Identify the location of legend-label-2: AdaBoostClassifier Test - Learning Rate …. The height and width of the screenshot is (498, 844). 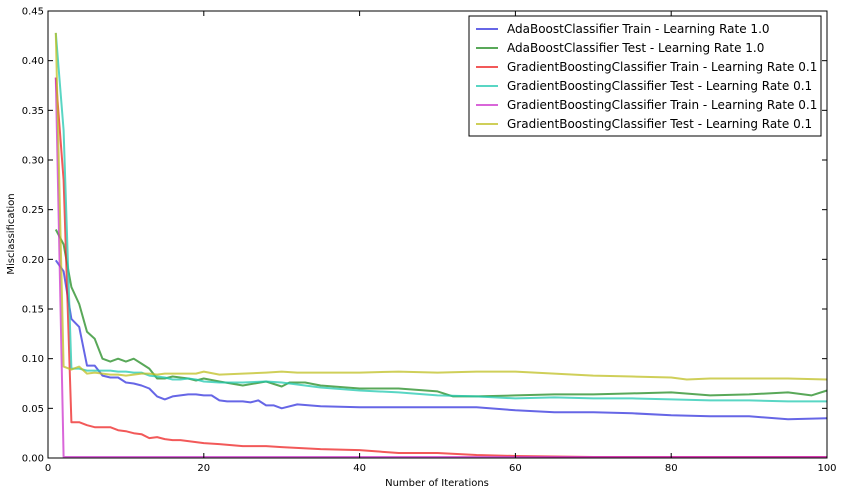
(635, 48).